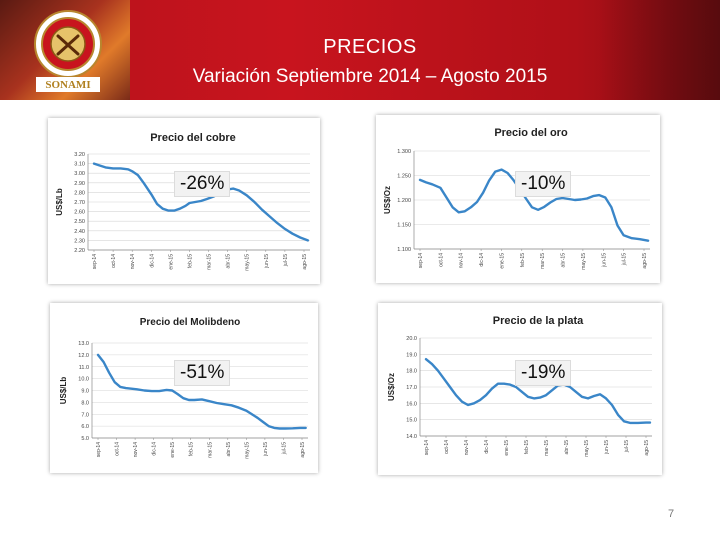 Image resolution: width=720 pixels, height=540 pixels. Describe the element at coordinates (79, 232) in the screenshot. I see `y-tick-cobre: 2.40` at that location.